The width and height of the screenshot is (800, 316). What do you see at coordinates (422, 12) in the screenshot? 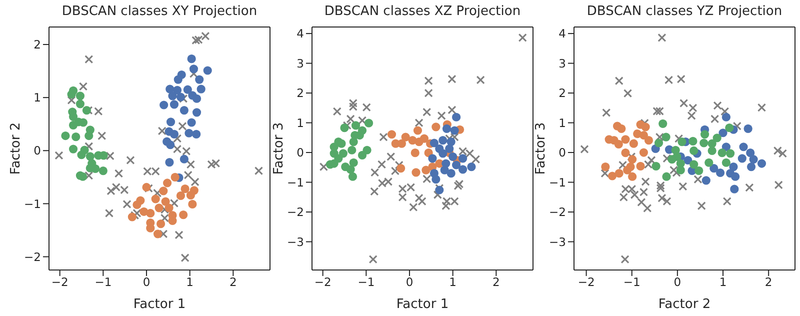
I see `chart-title: DBSCAN classes XZ Projection` at bounding box center [422, 12].